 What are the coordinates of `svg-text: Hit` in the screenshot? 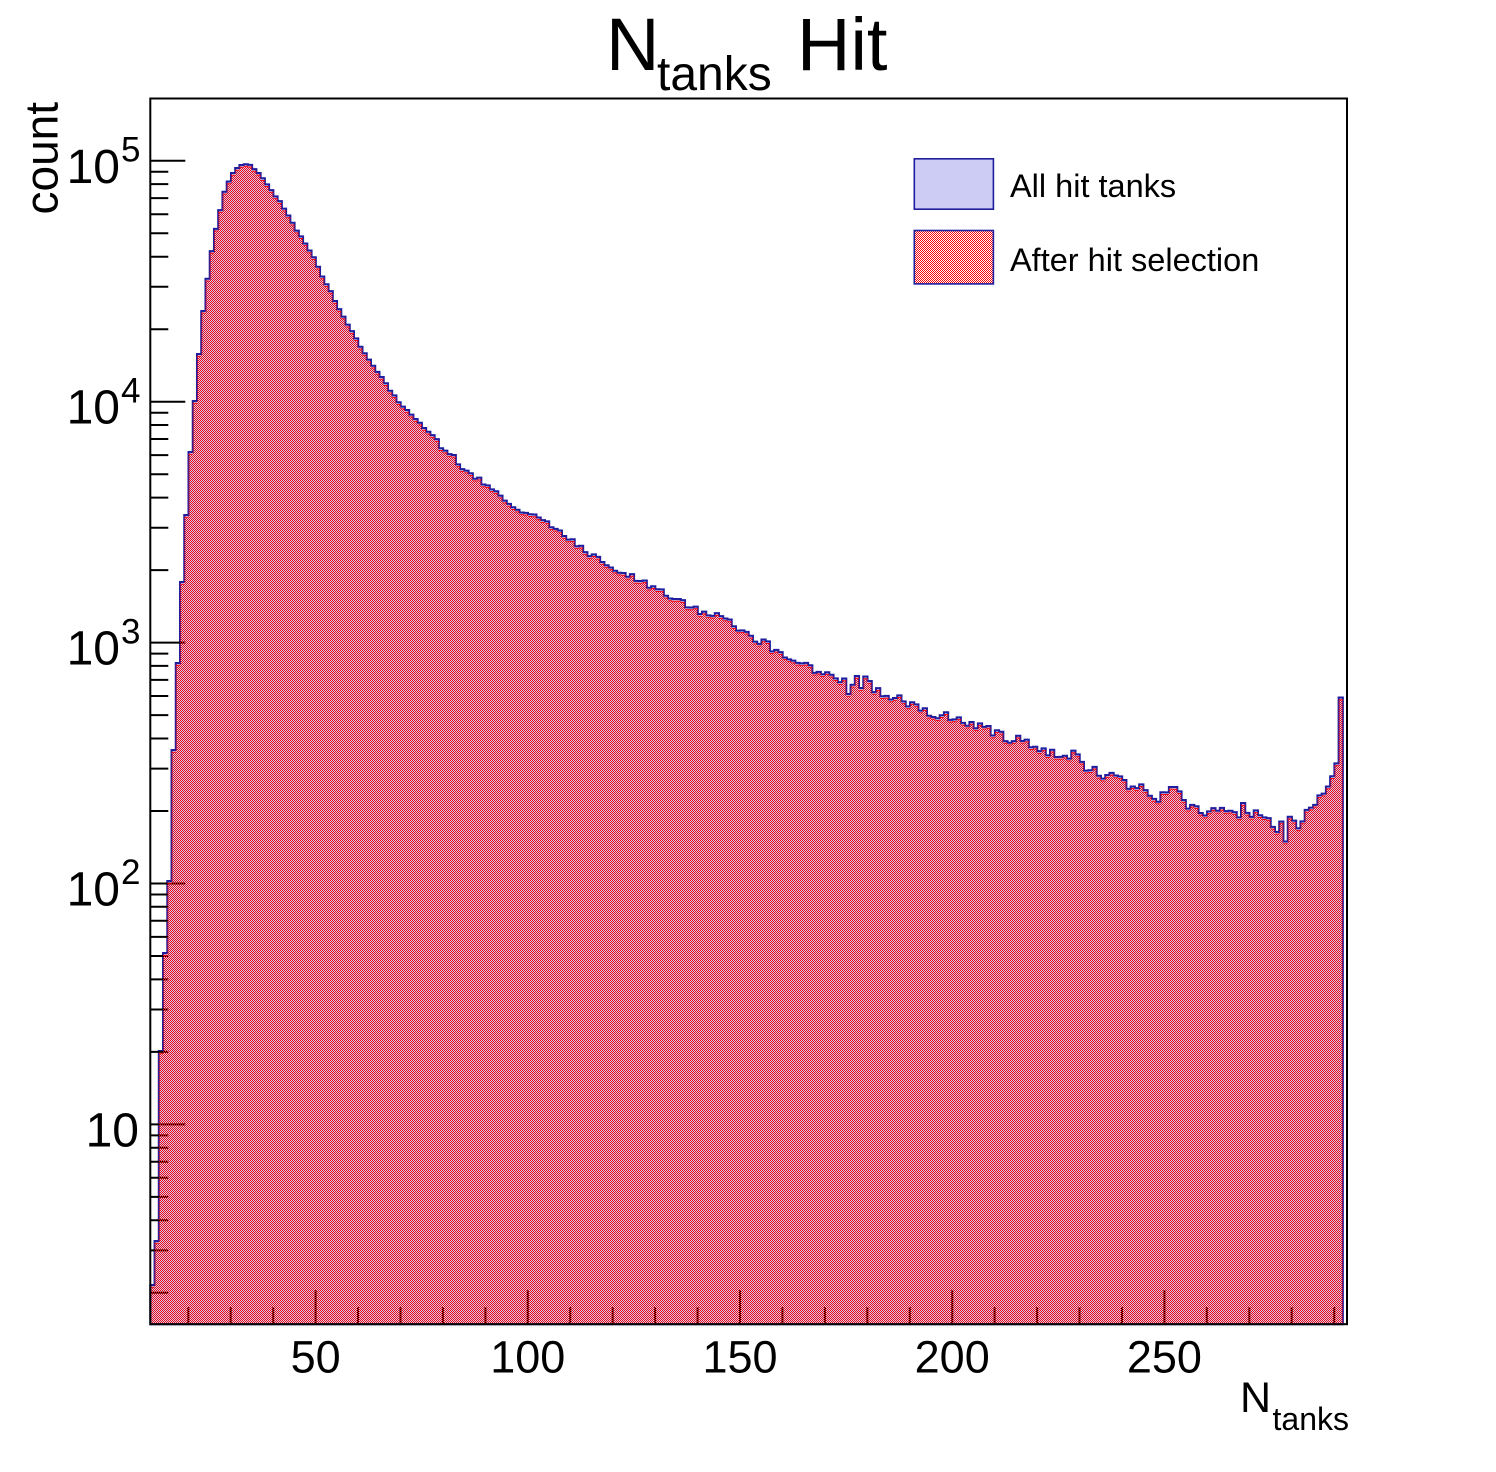 It's located at (842, 44).